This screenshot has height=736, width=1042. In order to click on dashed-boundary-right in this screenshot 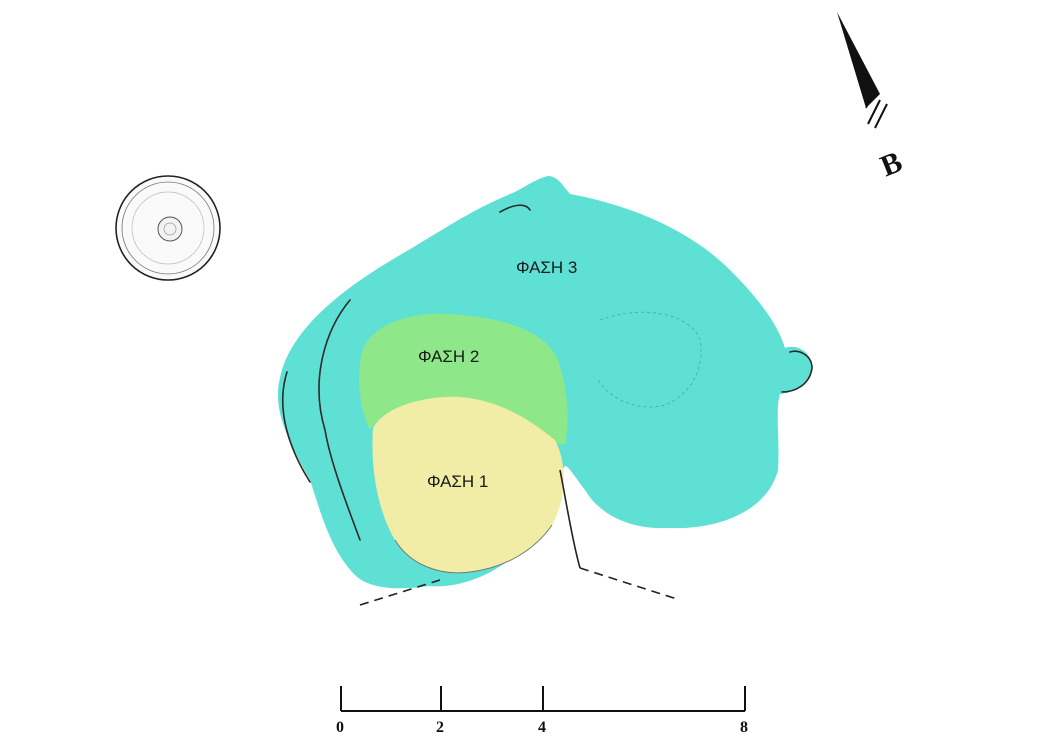, I will do `click(630, 584)`.